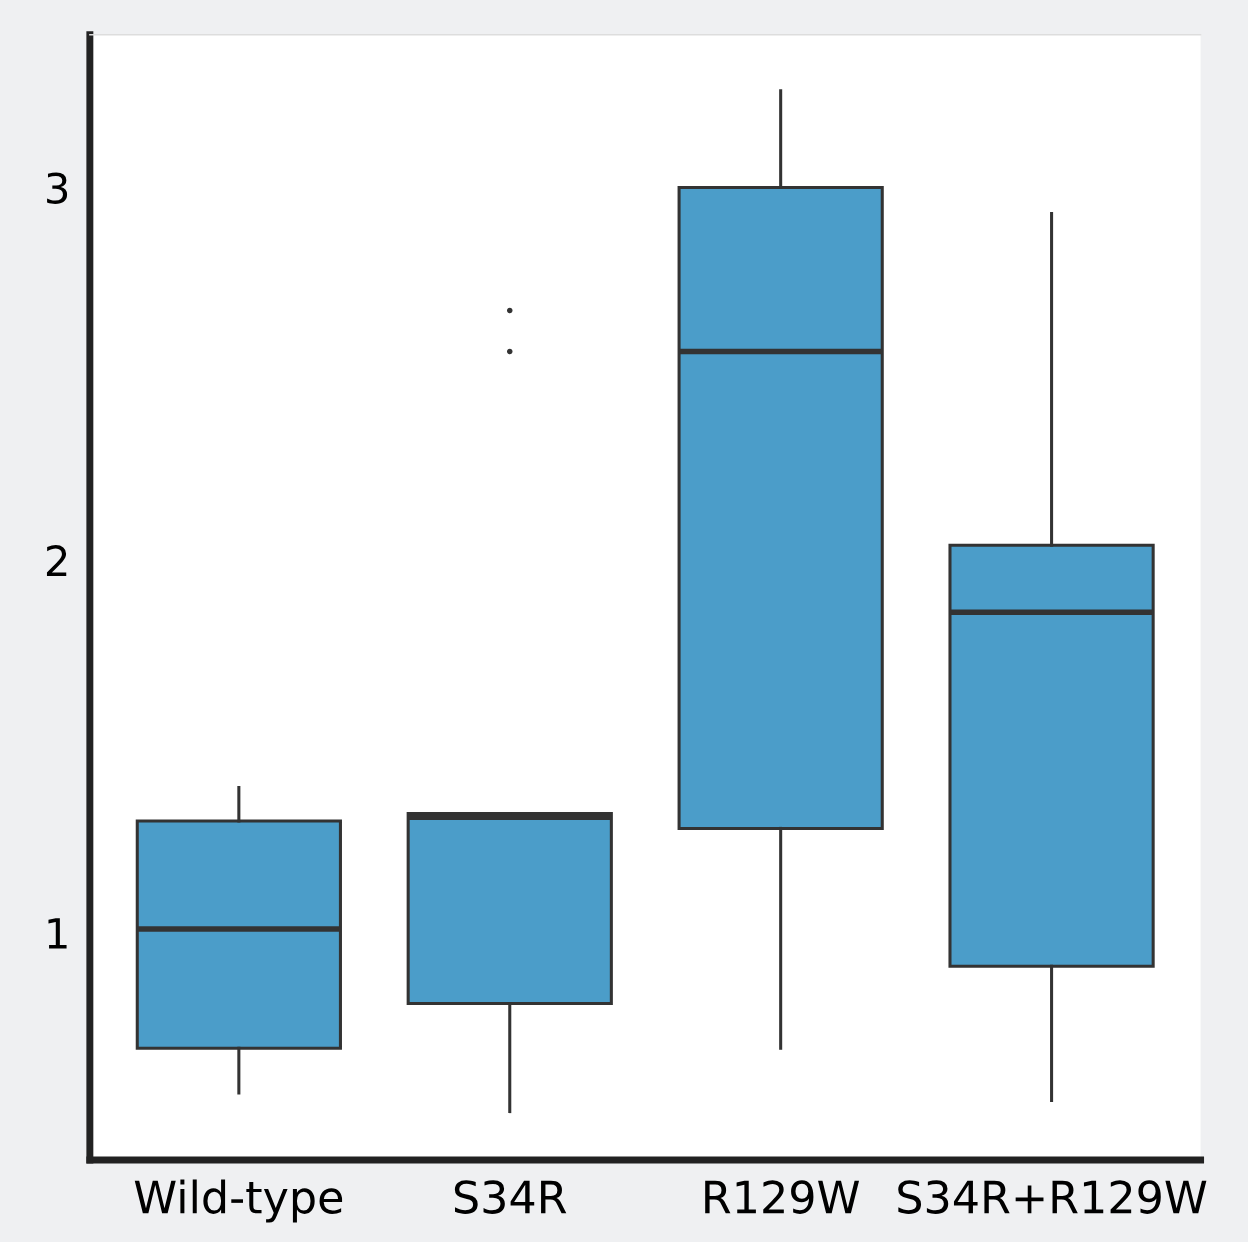 The image size is (1248, 1242). I want to click on x-tick-label: S34R+R129W, so click(1052, 1197).